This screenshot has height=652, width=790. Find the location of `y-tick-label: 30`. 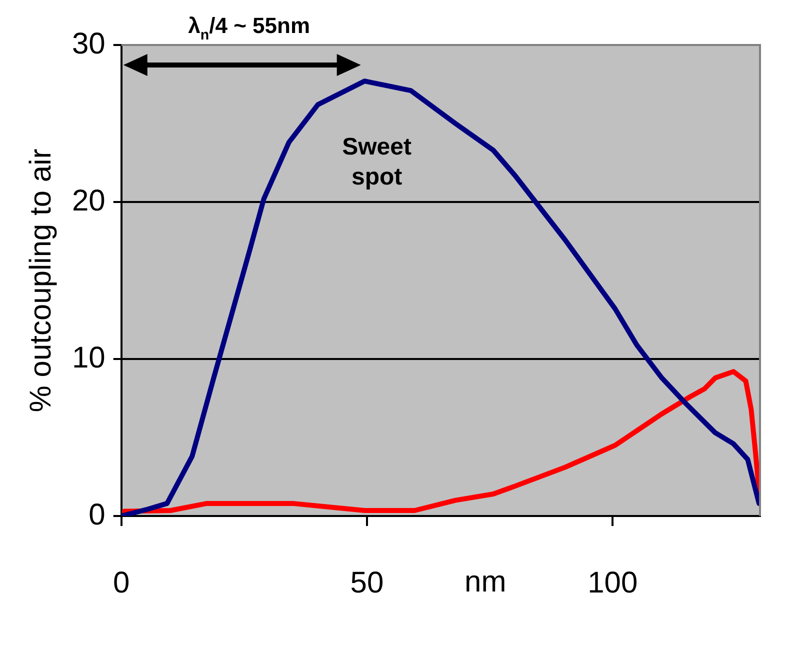

y-tick-label: 30 is located at coordinates (89, 43).